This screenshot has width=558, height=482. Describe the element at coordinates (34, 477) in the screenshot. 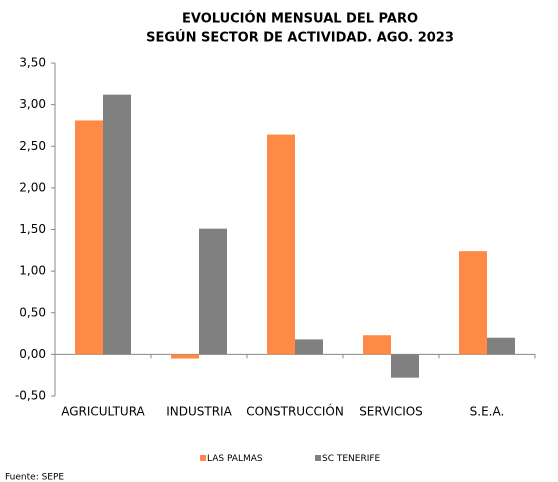

I see `source: Fuente: SEPE` at that location.